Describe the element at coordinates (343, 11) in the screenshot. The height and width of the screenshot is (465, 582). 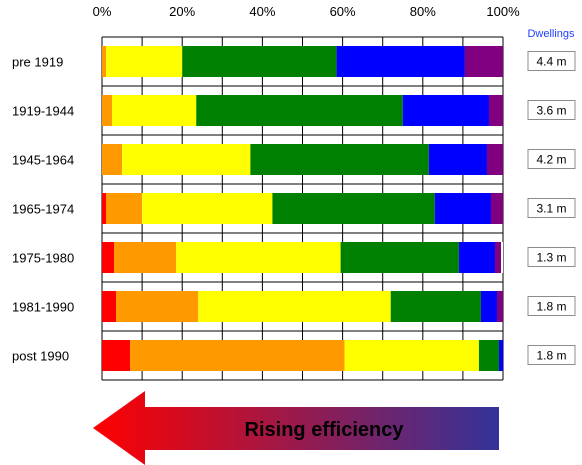
I see `x-tick-label: 60%` at that location.